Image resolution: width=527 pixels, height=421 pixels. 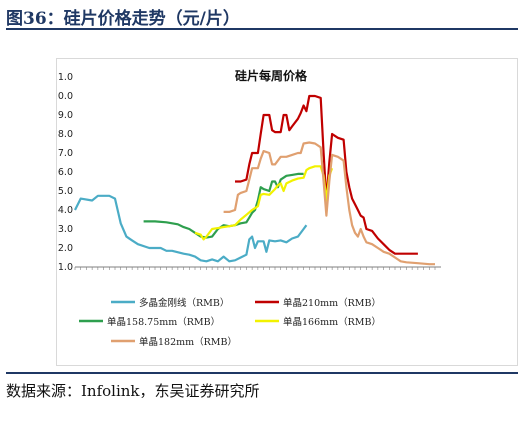 I want to click on legend-label: 单晶182mm（RMB）, so click(x=188, y=342).